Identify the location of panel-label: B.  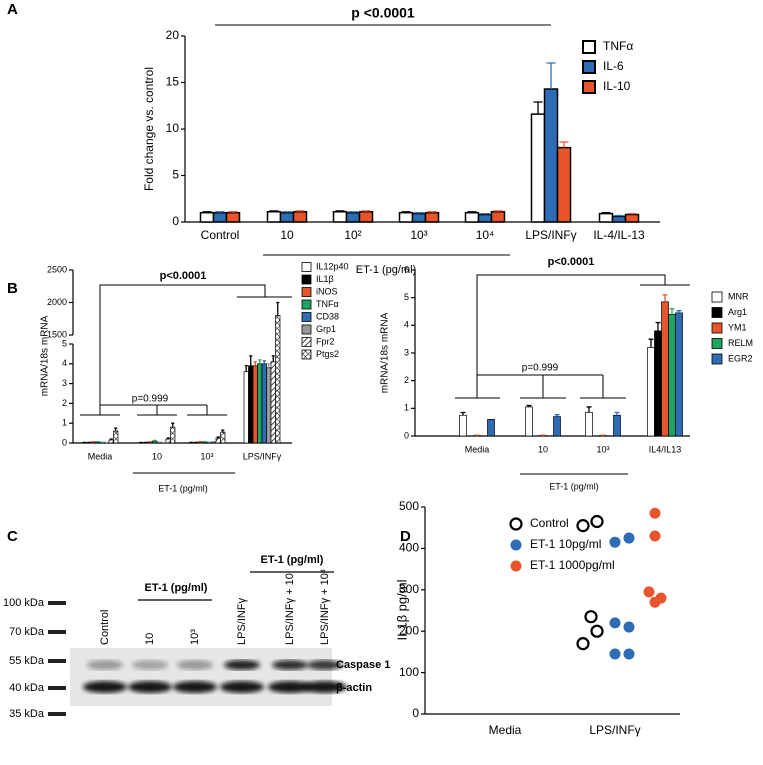
(12, 288).